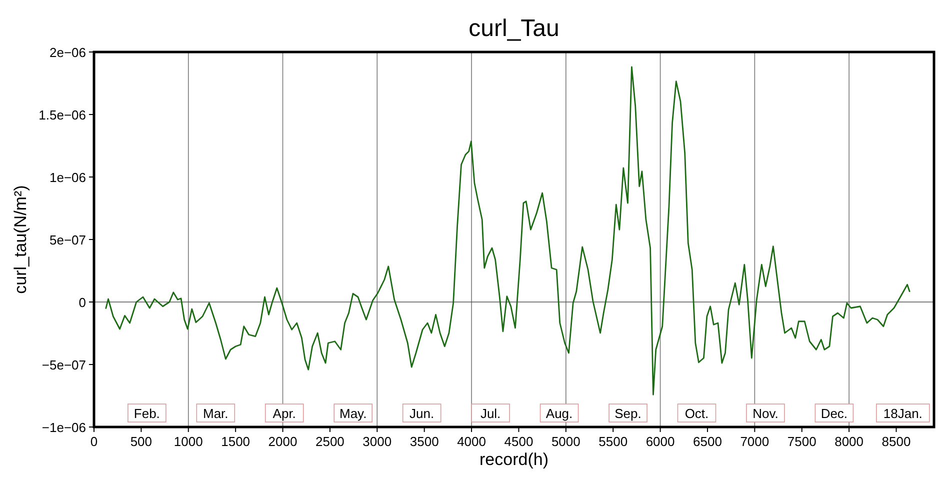 This screenshot has height=479, width=950. Describe the element at coordinates (283, 441) in the screenshot. I see `x-tick-label: 2000` at that location.